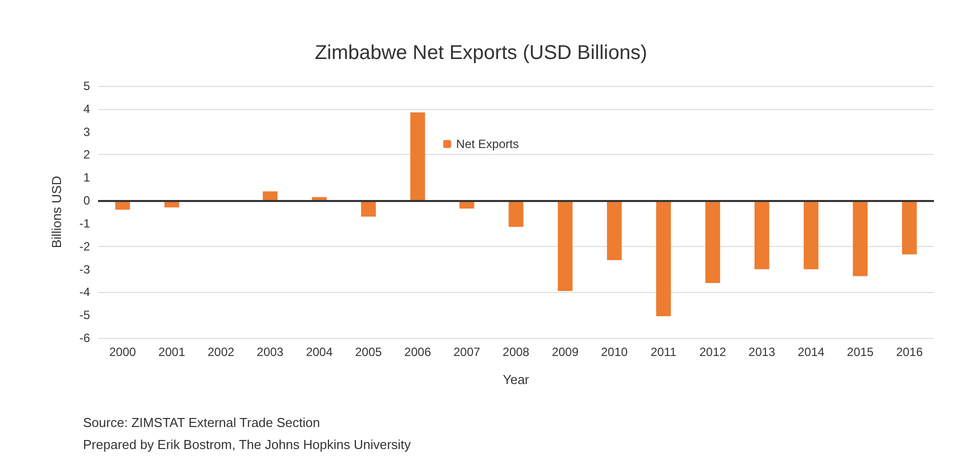 The image size is (962, 458). What do you see at coordinates (910, 352) in the screenshot?
I see `x-tick-label: 2016` at bounding box center [910, 352].